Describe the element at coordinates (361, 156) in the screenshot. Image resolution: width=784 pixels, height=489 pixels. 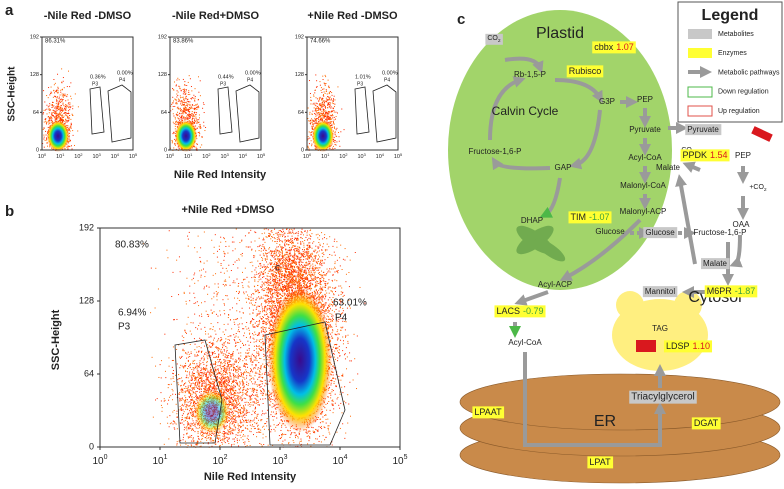
I see `x-tick-label: 10³` at that location.